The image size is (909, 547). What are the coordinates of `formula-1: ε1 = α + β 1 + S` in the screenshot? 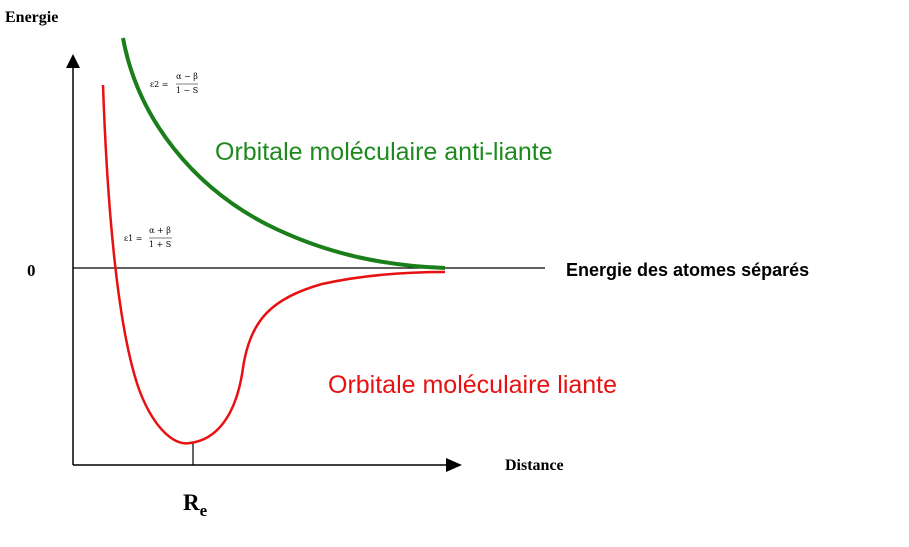 It's located at (148, 237).